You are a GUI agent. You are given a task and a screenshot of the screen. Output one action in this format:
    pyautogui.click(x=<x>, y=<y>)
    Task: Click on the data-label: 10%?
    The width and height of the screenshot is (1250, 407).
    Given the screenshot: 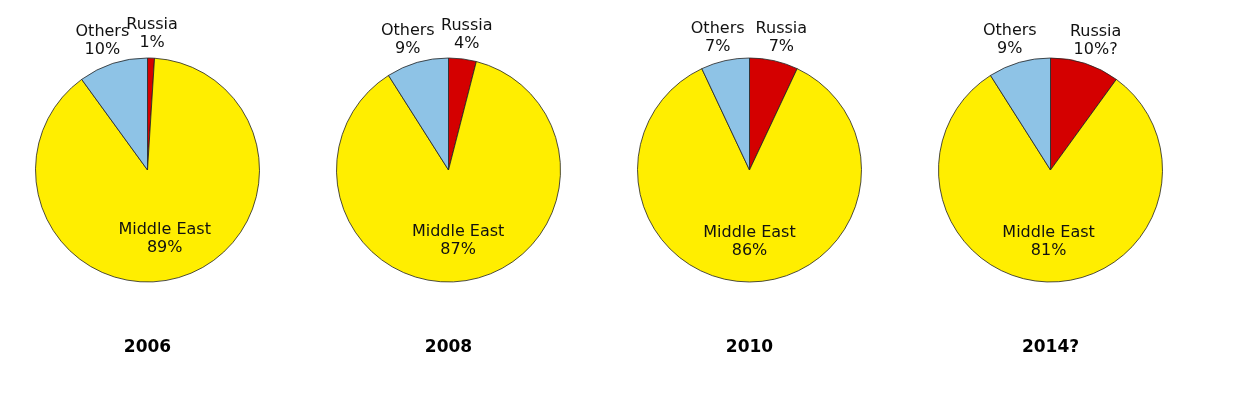 What is the action you would take?
    pyautogui.click(x=1095, y=49)
    